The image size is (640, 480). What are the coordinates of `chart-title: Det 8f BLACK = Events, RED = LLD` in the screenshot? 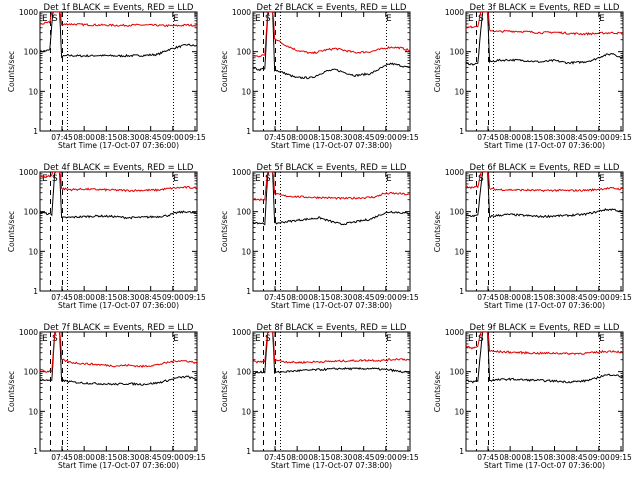 It's located at (332, 328).